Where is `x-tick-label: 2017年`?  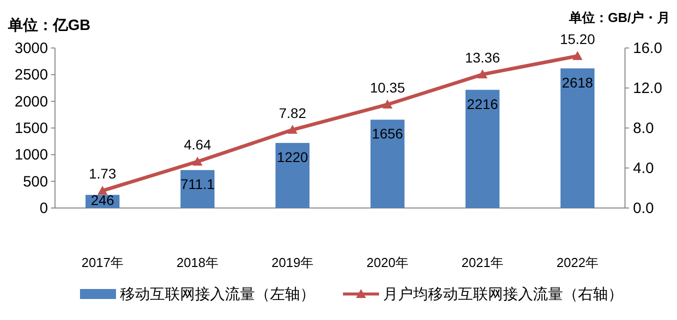
x-tick-label: 2017年 is located at coordinates (103, 262).